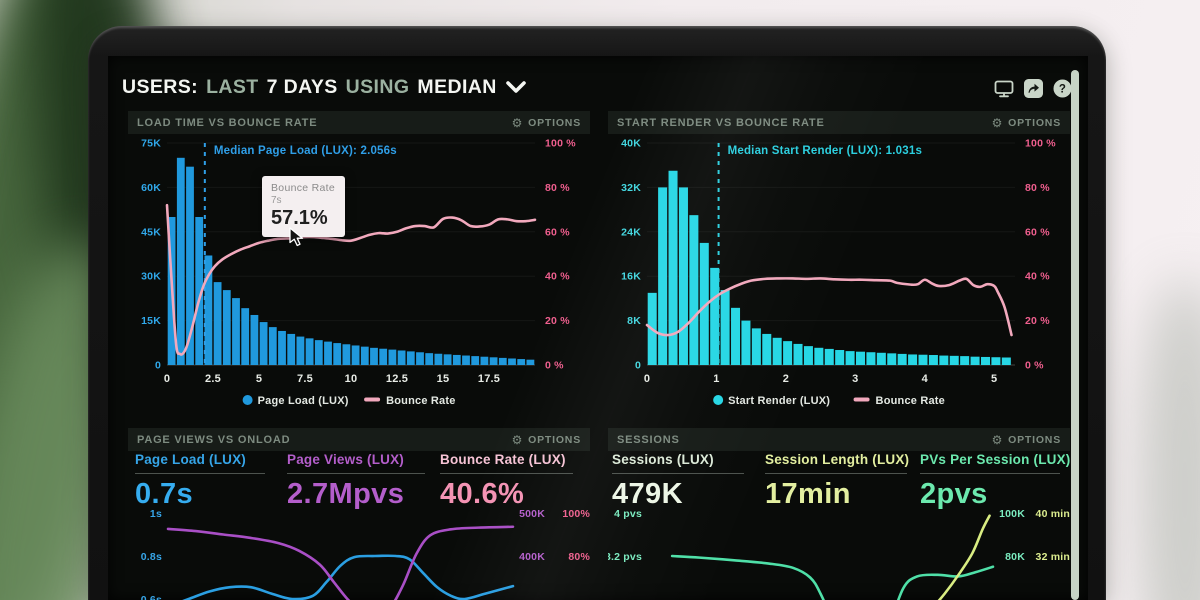  I want to click on tooltip-title: Bounce Rate, so click(303, 188).